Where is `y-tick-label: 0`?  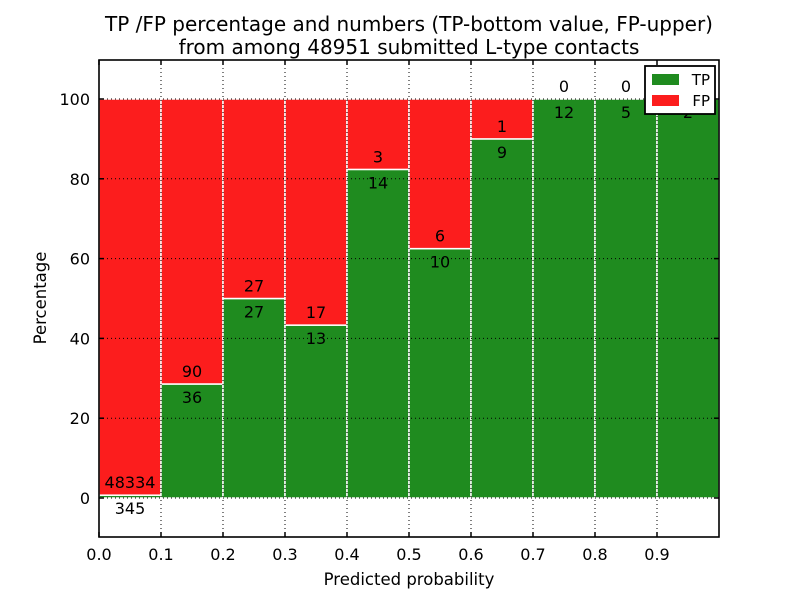 y-tick-label: 0 is located at coordinates (85, 498).